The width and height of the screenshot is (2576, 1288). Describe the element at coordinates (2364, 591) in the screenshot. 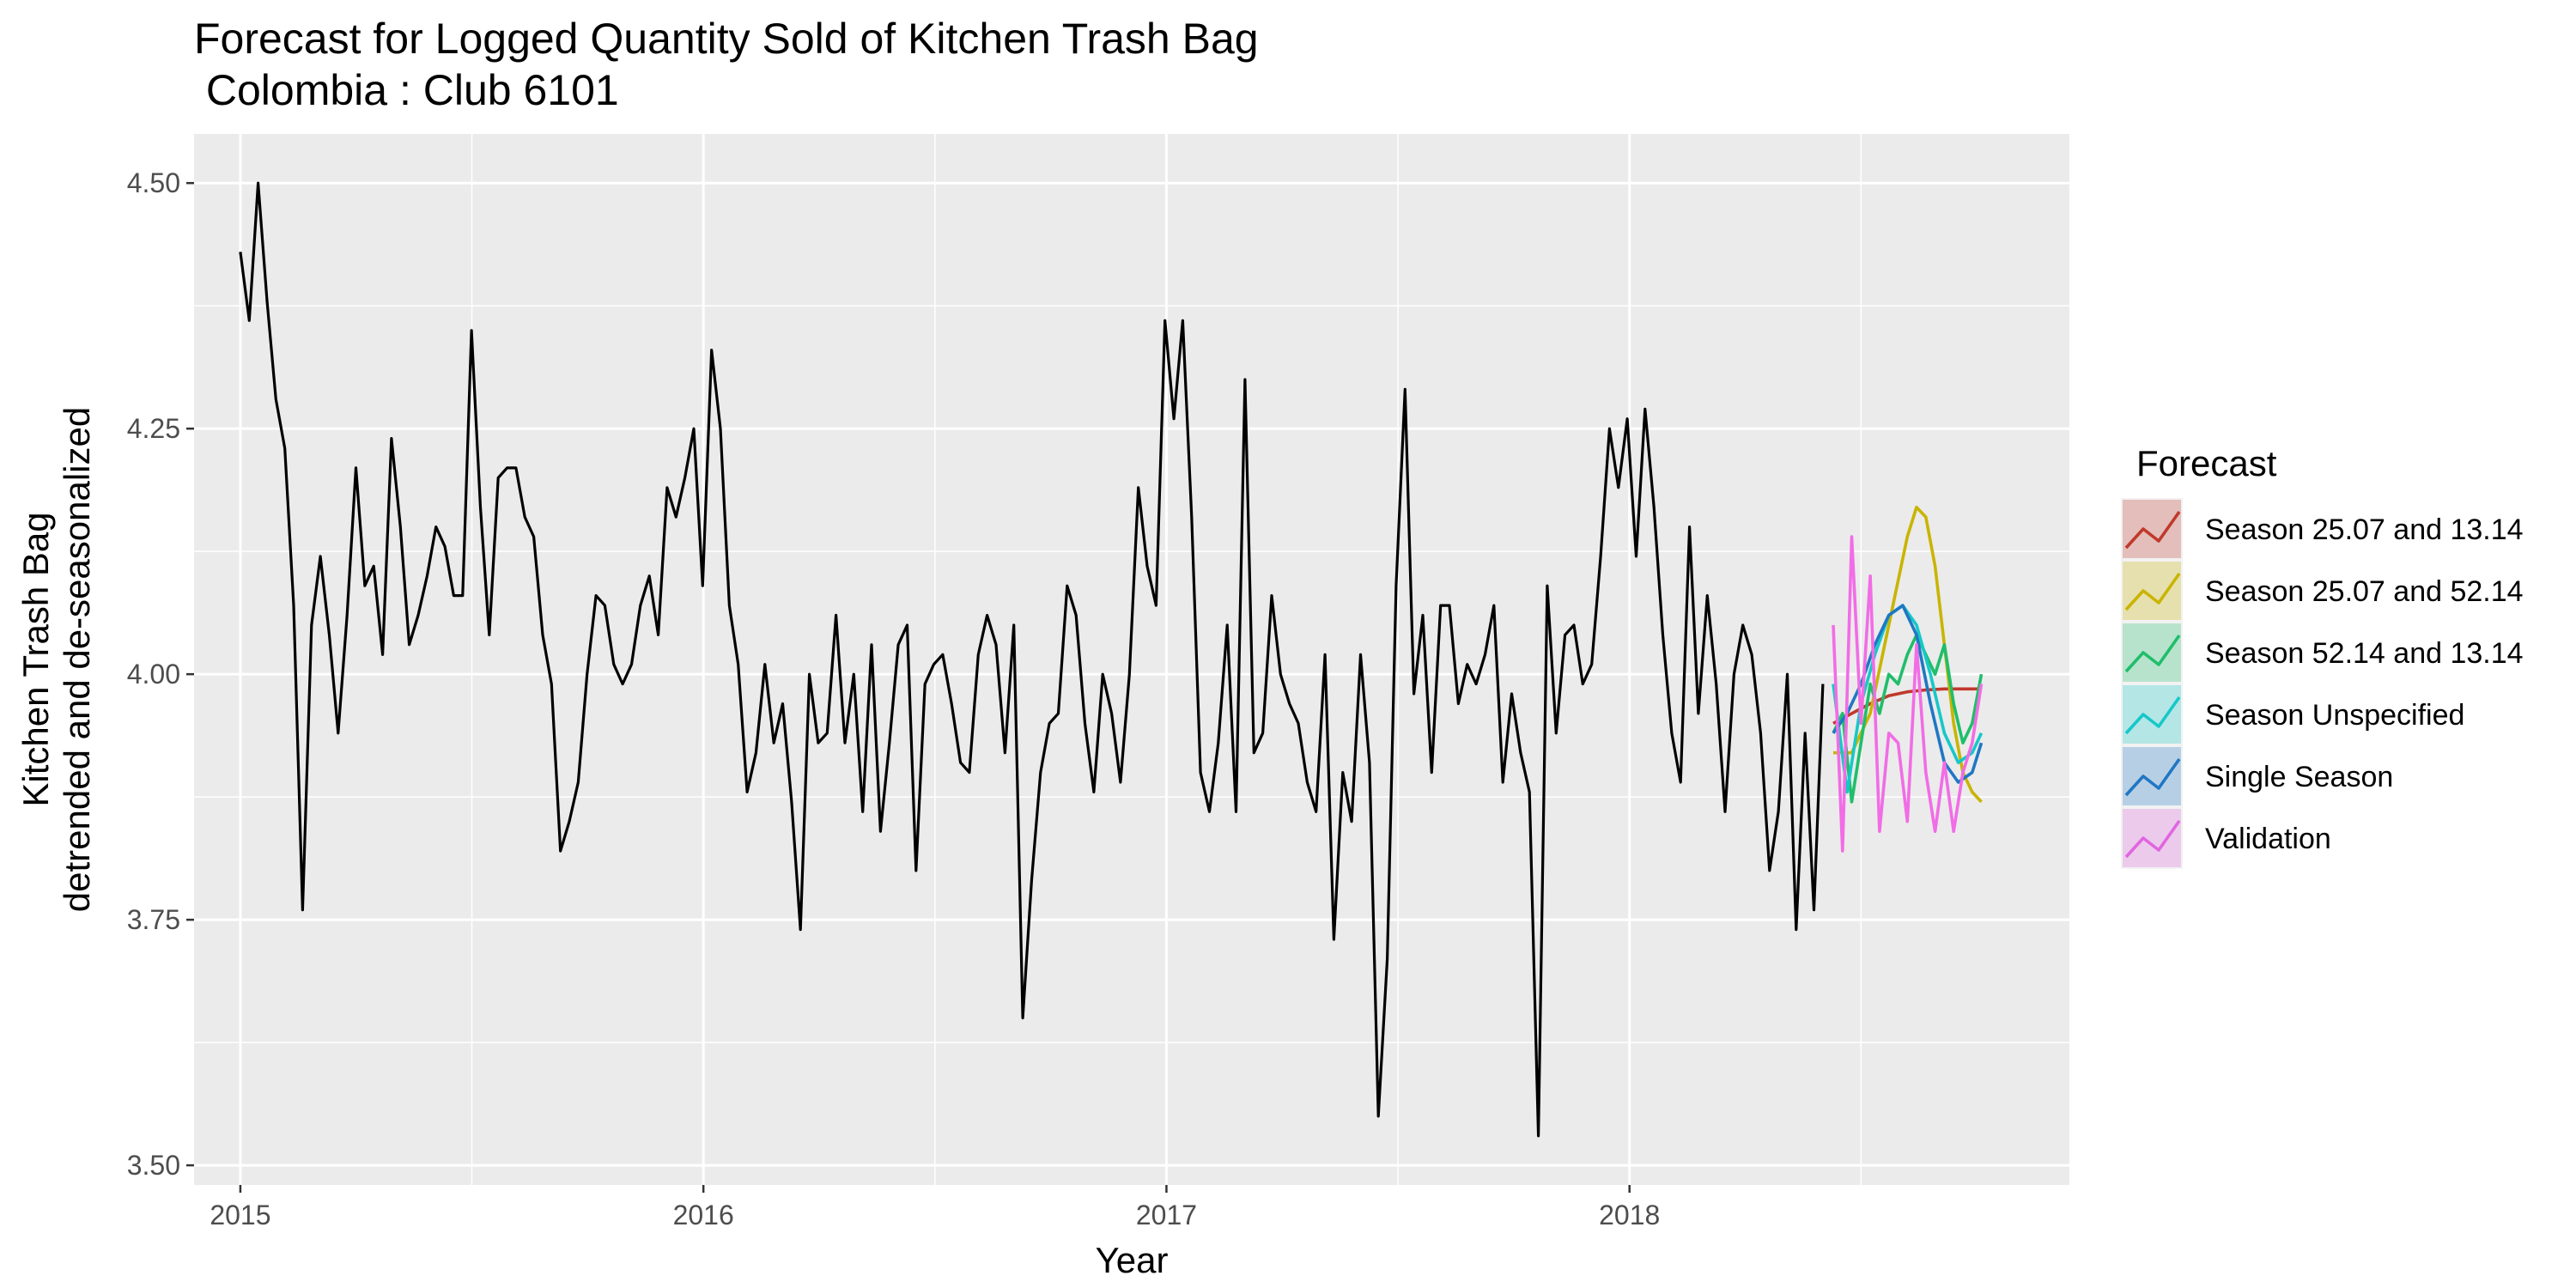

I see `legend-label: Season 25.07 and 52.14` at that location.